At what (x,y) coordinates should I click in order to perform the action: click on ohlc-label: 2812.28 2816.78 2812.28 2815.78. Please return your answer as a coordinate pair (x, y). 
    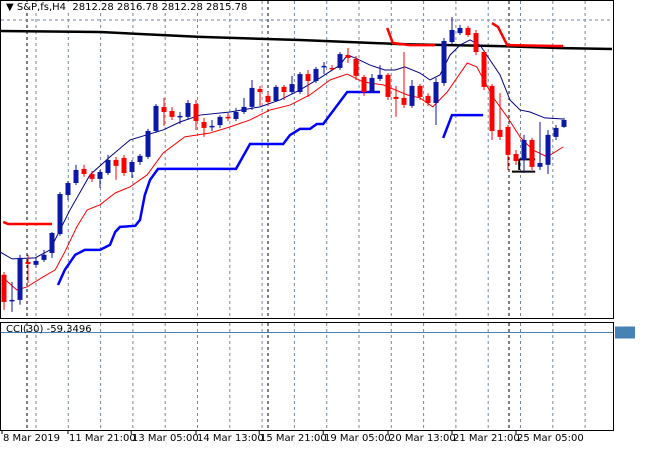
    Looking at the image, I should click on (160, 7).